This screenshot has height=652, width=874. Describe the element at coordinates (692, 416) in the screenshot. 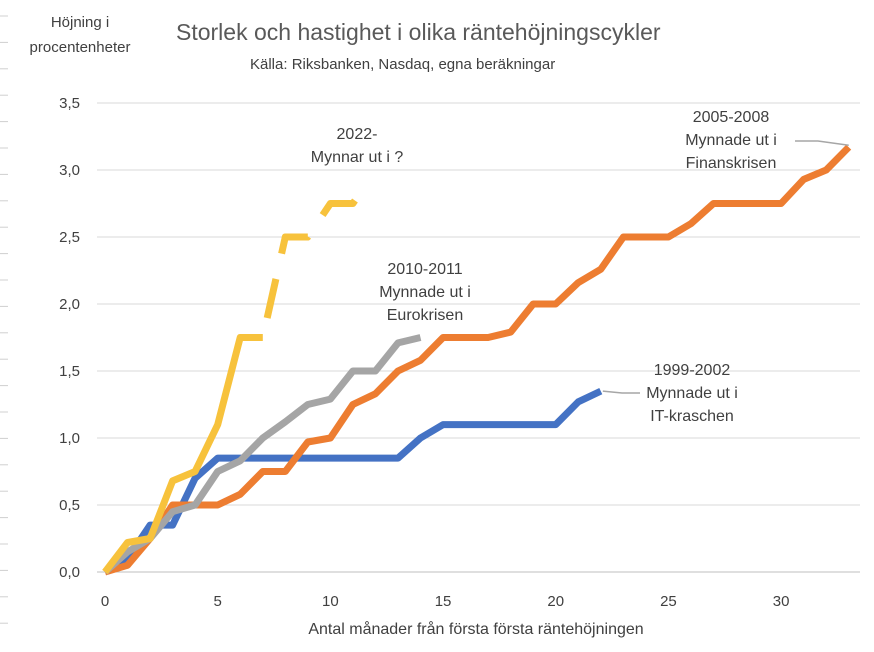

I see `series-label-1999-2002-line-3: IT-kraschen` at that location.